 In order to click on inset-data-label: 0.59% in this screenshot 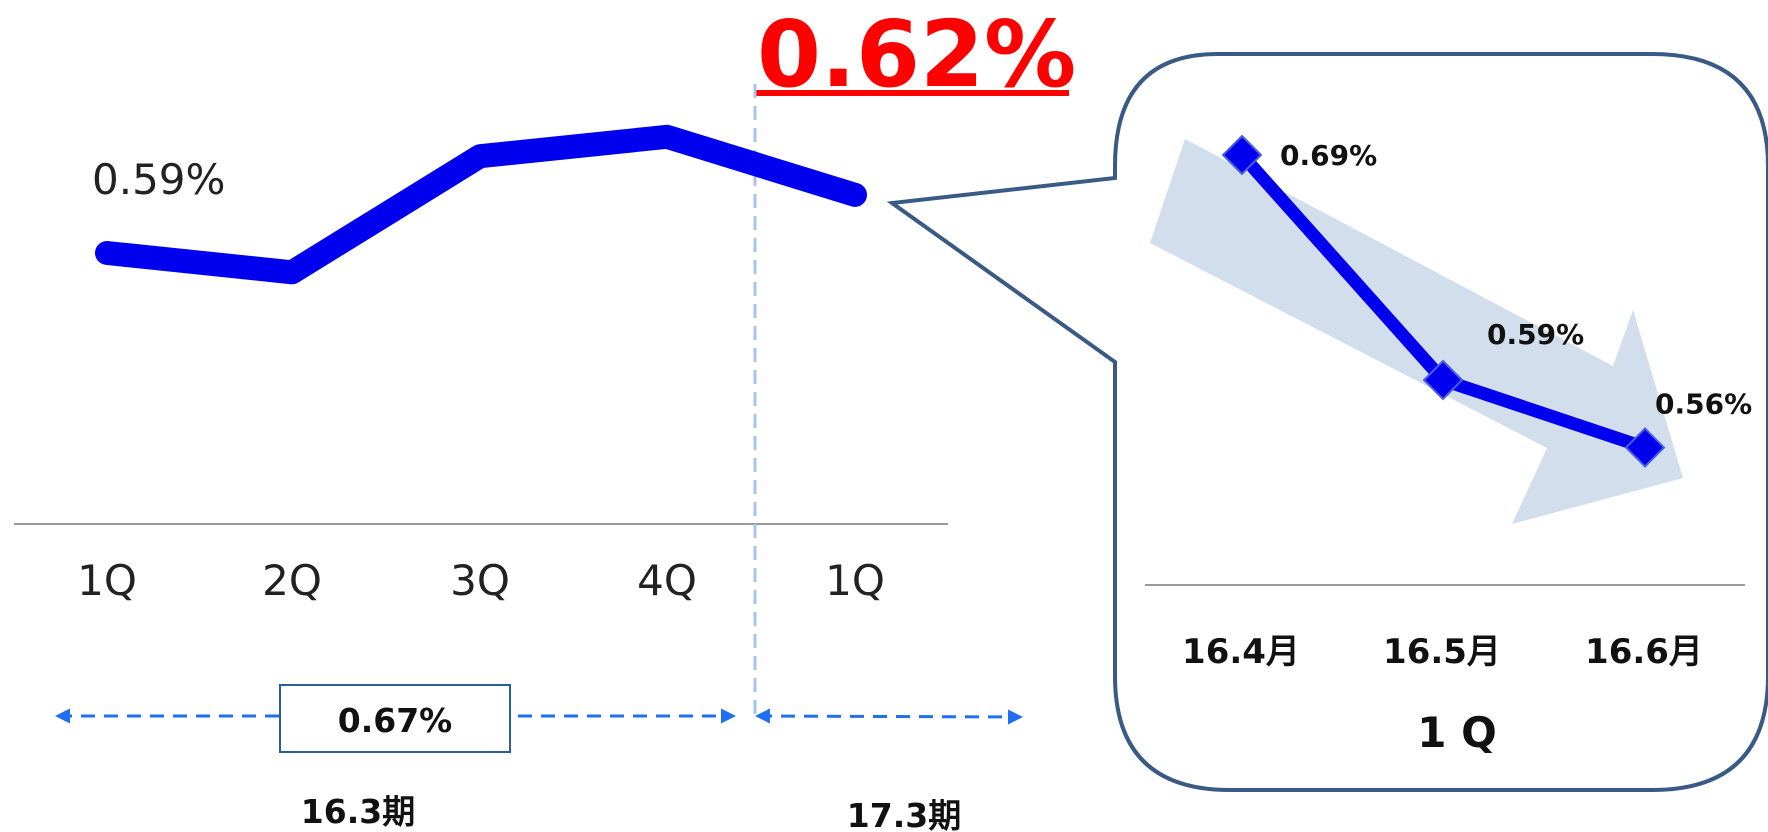, I will do `click(1535, 334)`.